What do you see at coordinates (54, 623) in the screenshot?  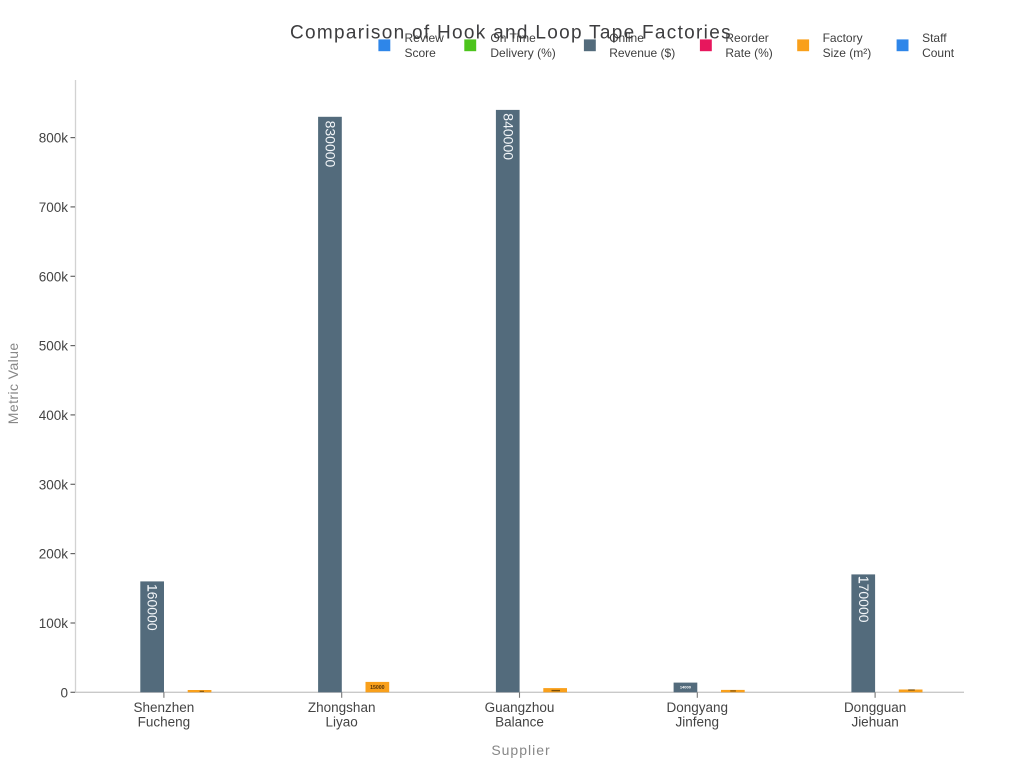 I see `svg-text: 100k` at bounding box center [54, 623].